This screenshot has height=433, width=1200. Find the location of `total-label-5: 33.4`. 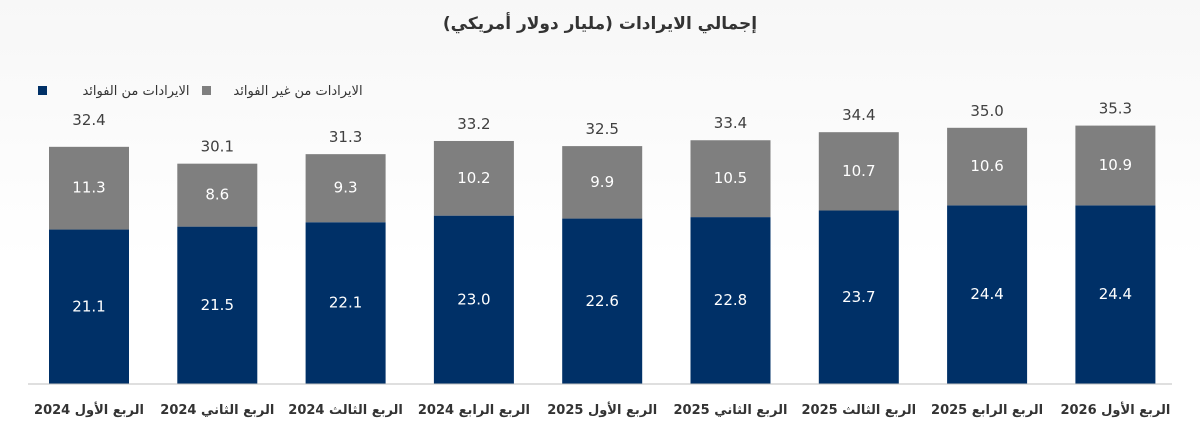

total-label-5: 33.4 is located at coordinates (730, 123).